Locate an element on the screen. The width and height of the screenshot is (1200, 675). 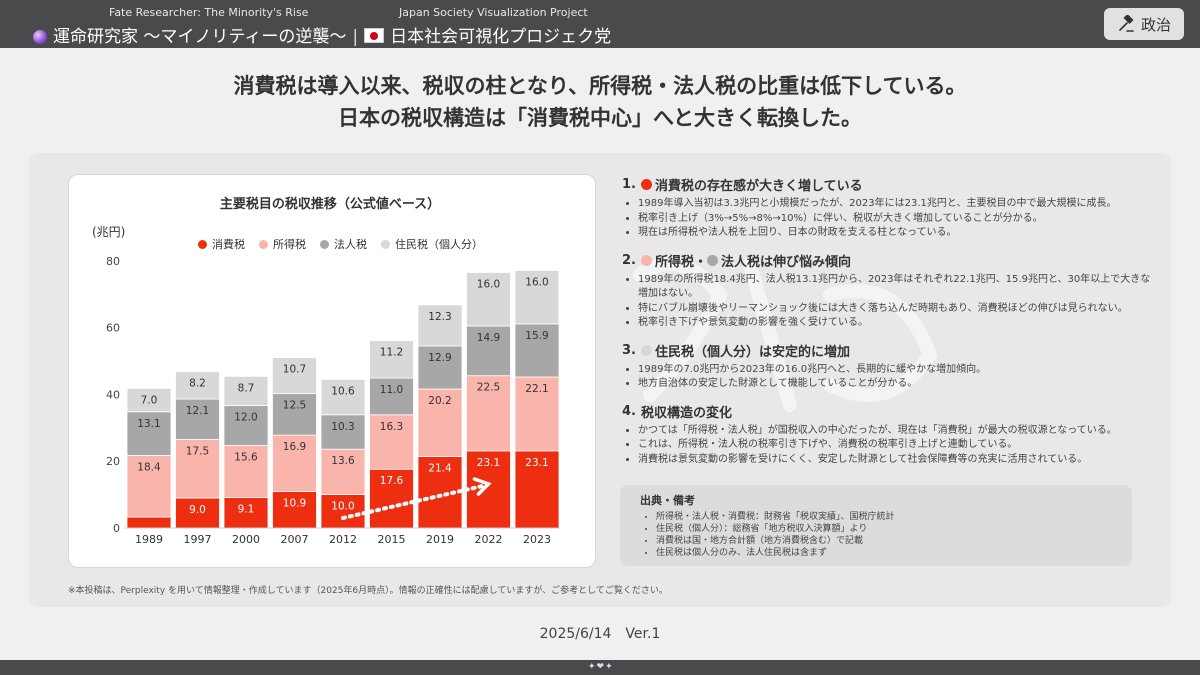
brand-title-text: 運命研究家 〜マイノリティーの逆襲〜 is located at coordinates (200, 37).